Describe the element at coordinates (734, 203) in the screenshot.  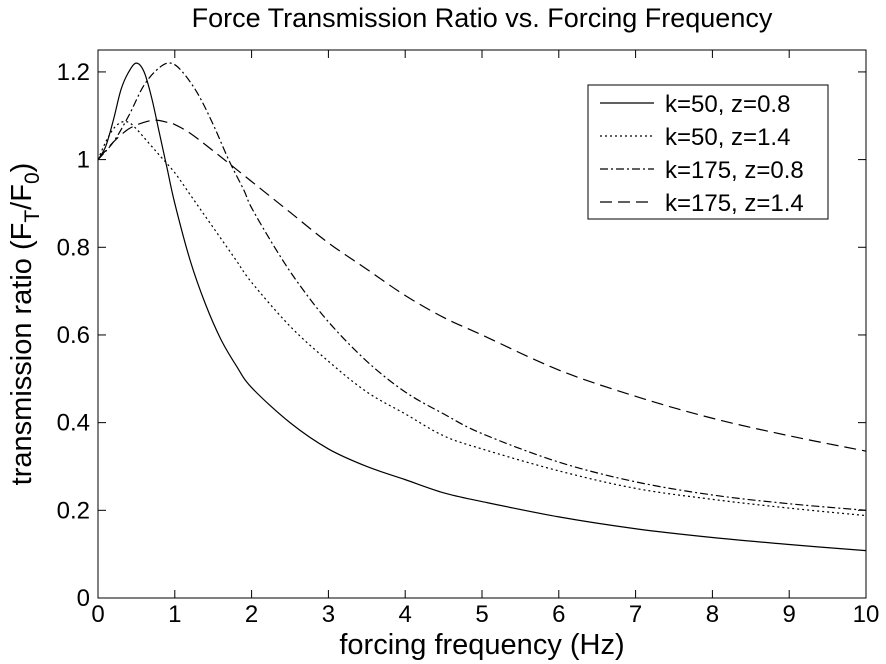
I see `legend-label: k=175, z=1.4` at that location.